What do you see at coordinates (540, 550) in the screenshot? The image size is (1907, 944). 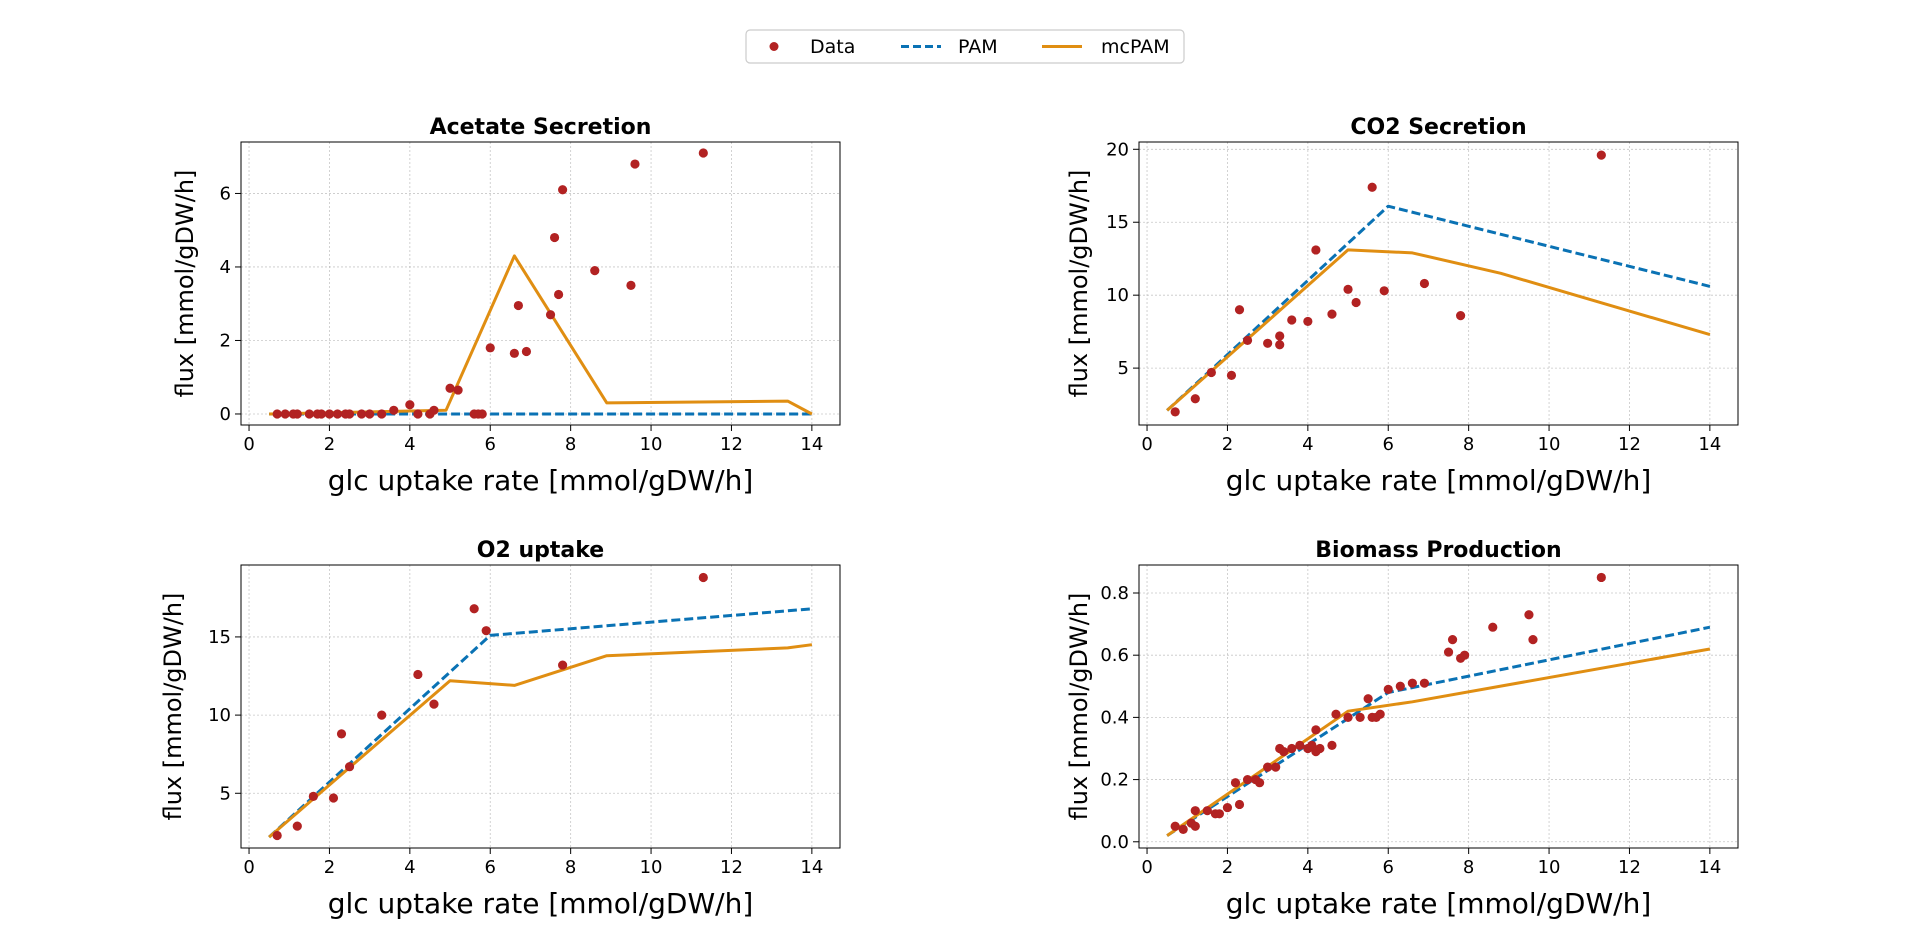 I see `chart-title: O2 uptake` at bounding box center [540, 550].